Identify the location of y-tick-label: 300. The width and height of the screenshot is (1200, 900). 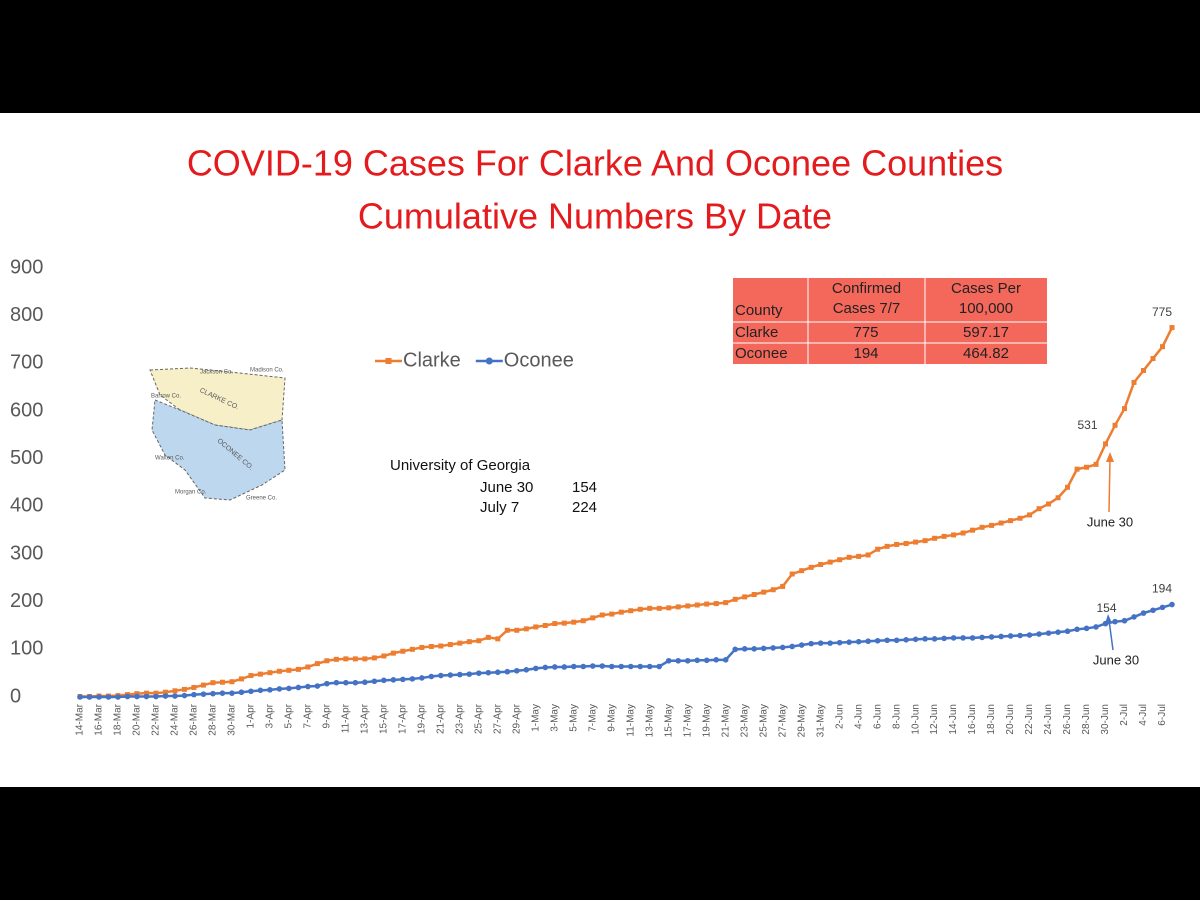
(26, 553).